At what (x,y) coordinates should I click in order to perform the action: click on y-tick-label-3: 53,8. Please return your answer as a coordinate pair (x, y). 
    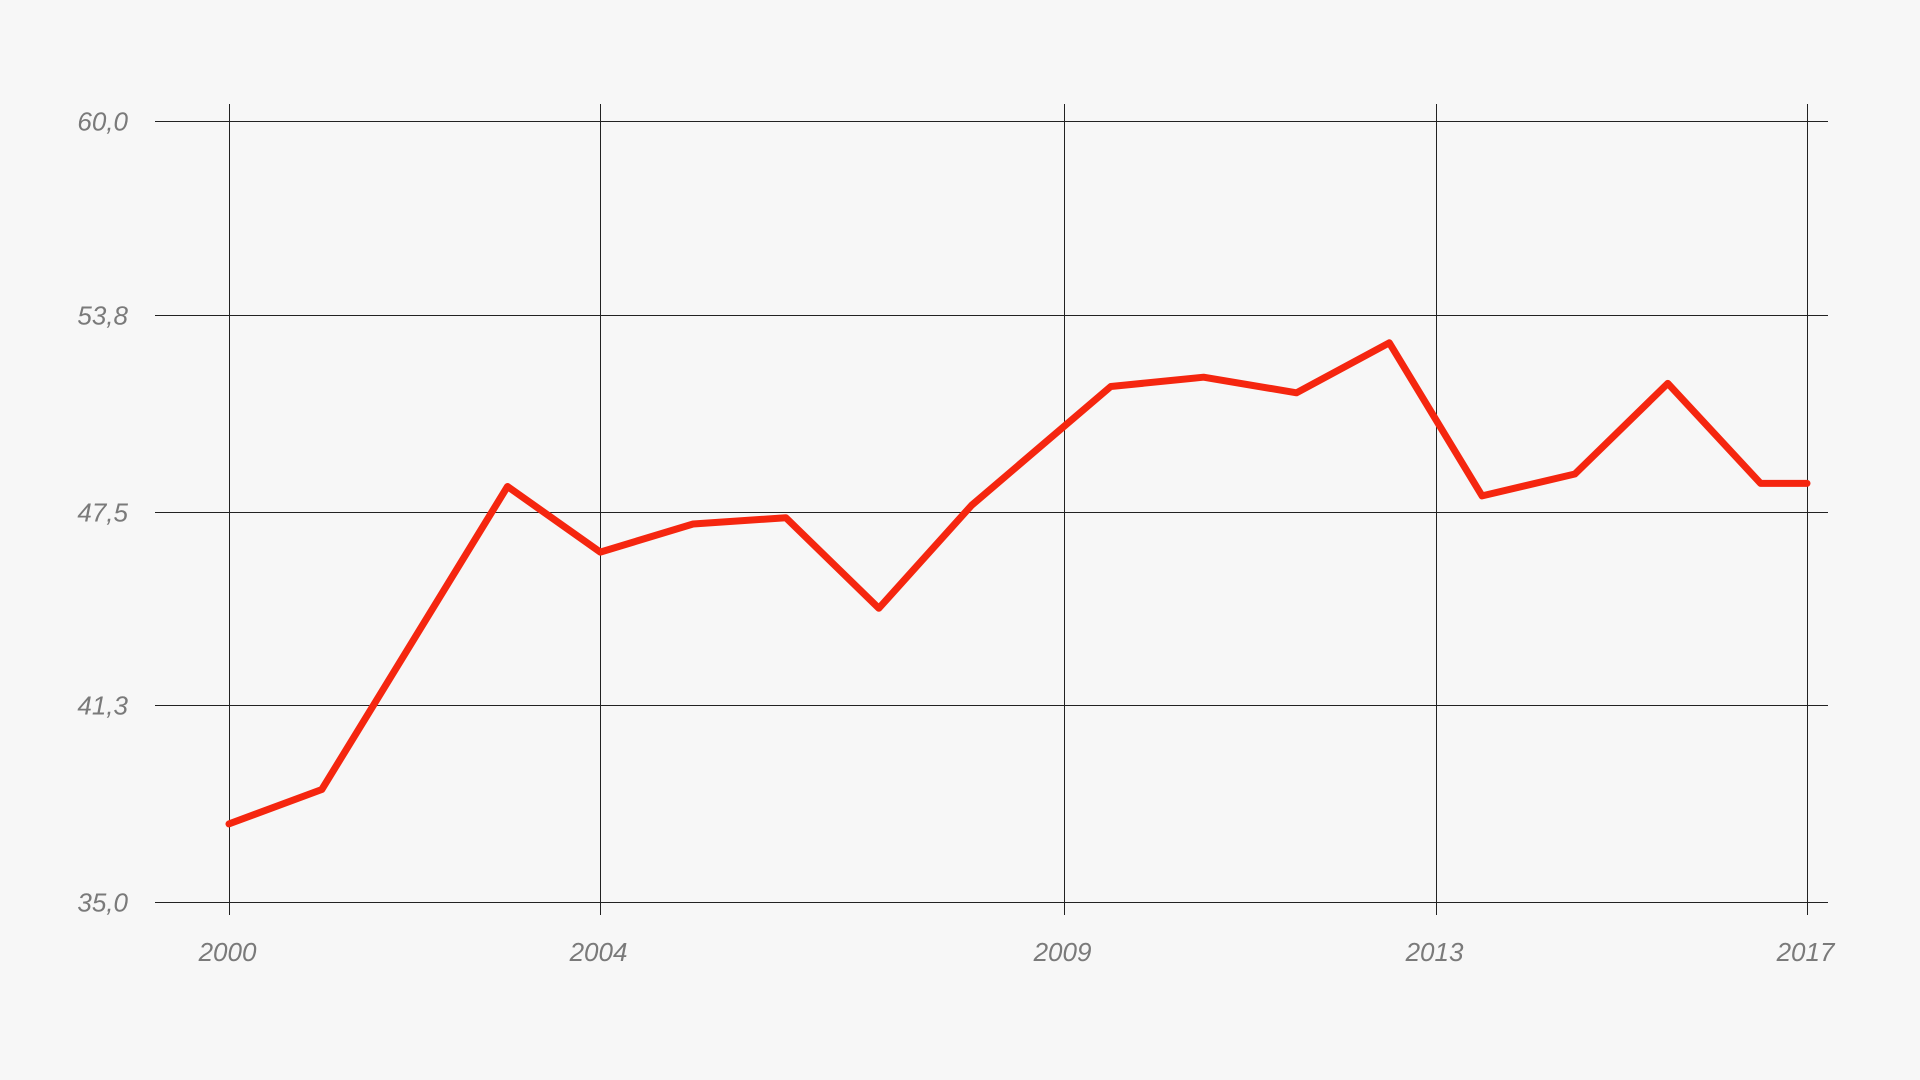
    Looking at the image, I should click on (102, 316).